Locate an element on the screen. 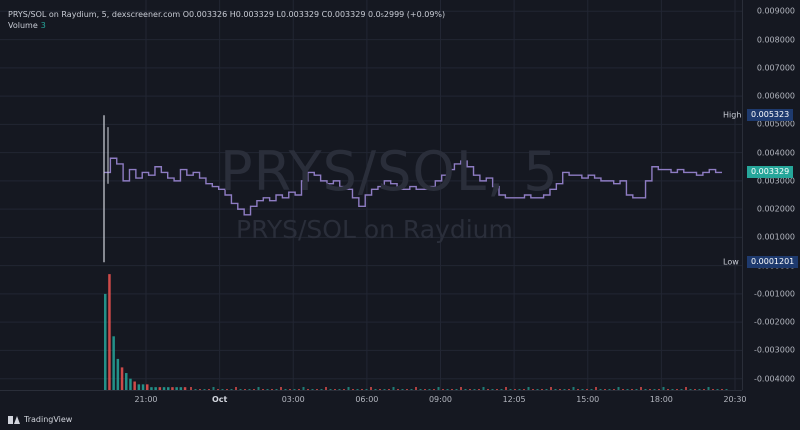 This screenshot has height=430, width=800. time-tick-label: 12:05 is located at coordinates (514, 399).